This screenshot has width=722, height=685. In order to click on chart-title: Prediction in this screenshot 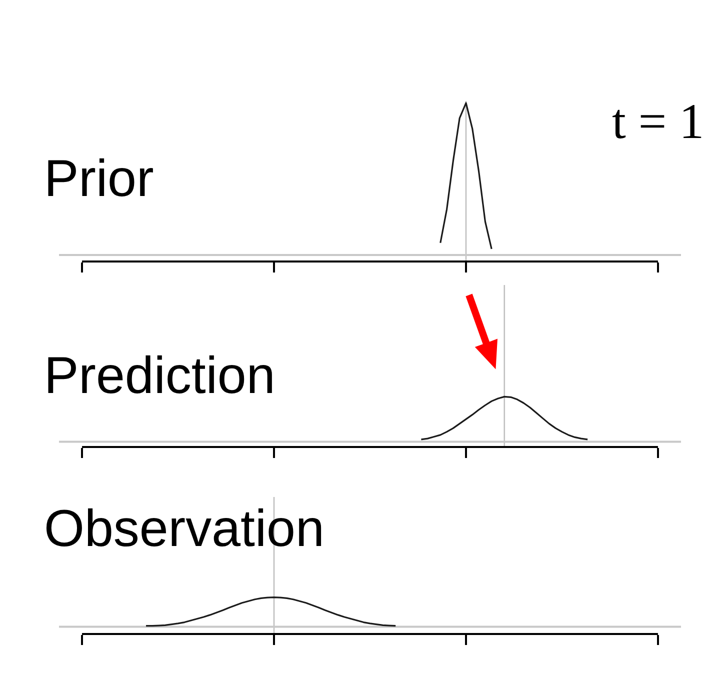, I will do `click(160, 376)`.